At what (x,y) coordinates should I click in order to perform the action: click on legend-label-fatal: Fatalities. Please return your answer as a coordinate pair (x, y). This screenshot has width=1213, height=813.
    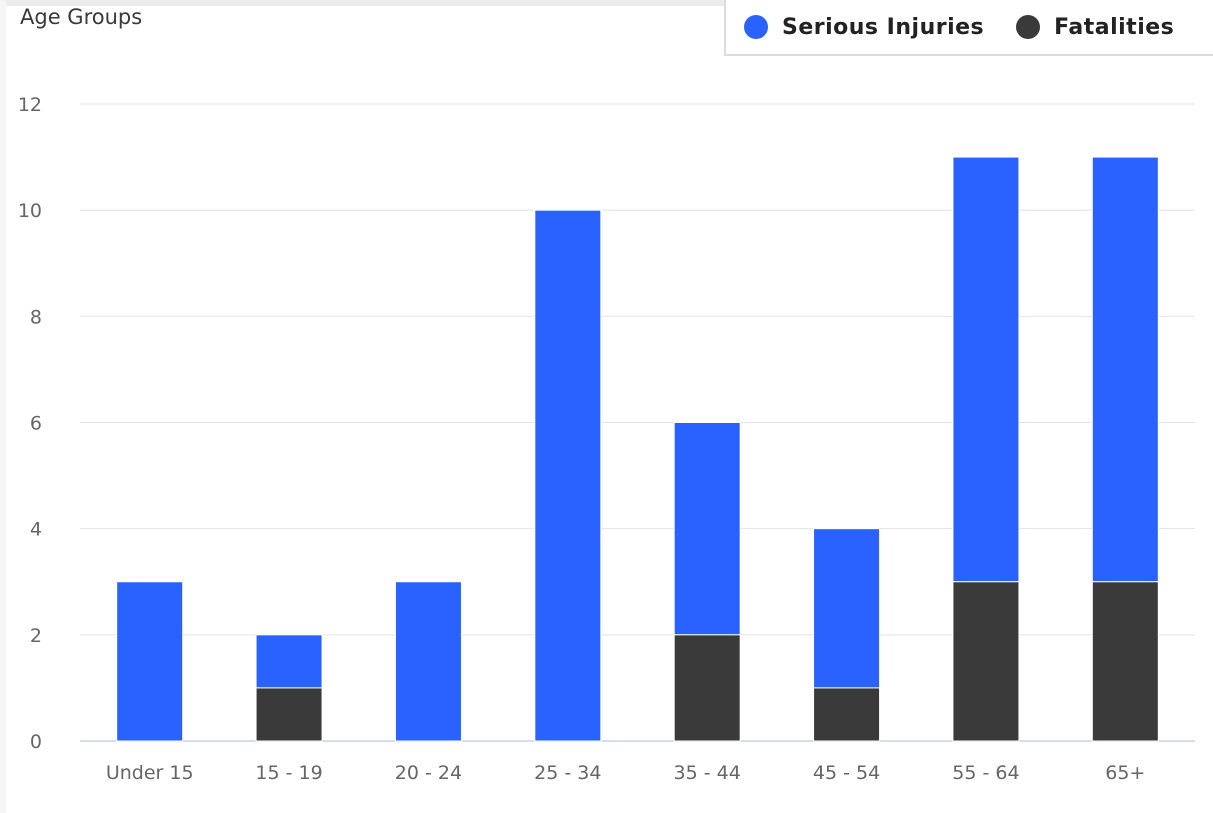
    Looking at the image, I should click on (1114, 27).